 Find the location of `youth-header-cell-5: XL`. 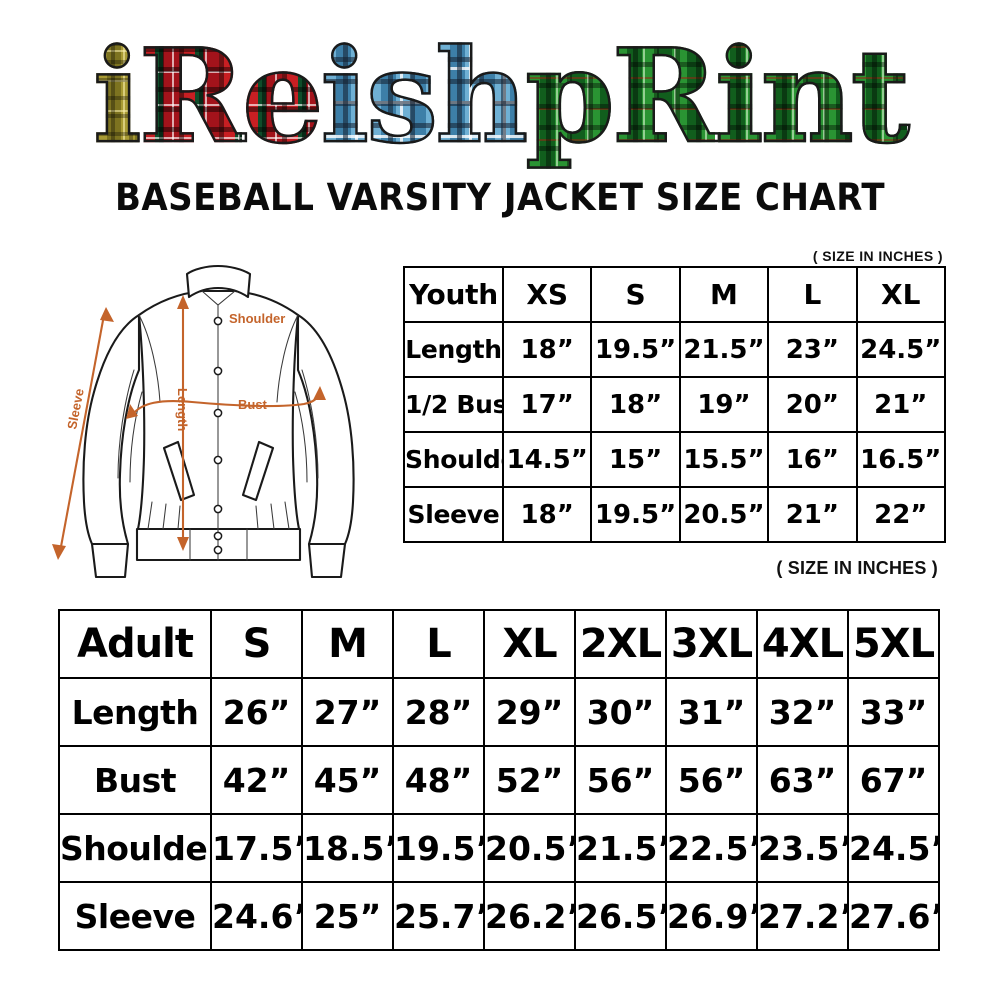

youth-header-cell-5: XL is located at coordinates (900, 294).